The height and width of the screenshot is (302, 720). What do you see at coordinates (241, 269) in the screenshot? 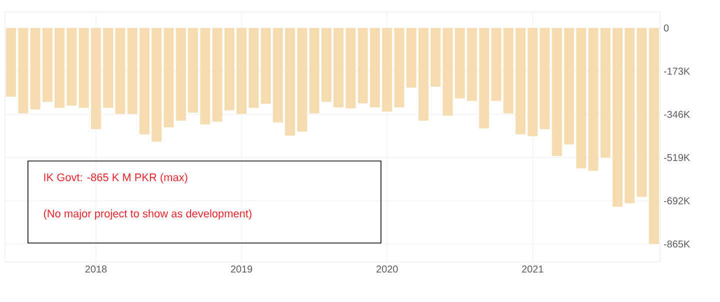
I see `x-tick-label: 2019` at bounding box center [241, 269].